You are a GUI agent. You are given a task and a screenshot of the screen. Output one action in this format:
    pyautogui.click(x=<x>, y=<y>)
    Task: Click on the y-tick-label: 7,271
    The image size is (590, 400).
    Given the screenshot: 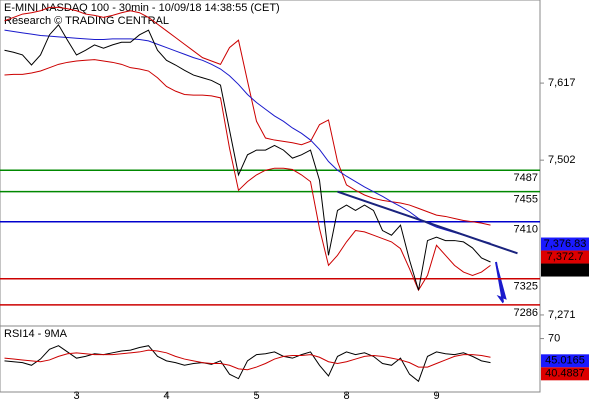 What is the action you would take?
    pyautogui.click(x=562, y=315)
    